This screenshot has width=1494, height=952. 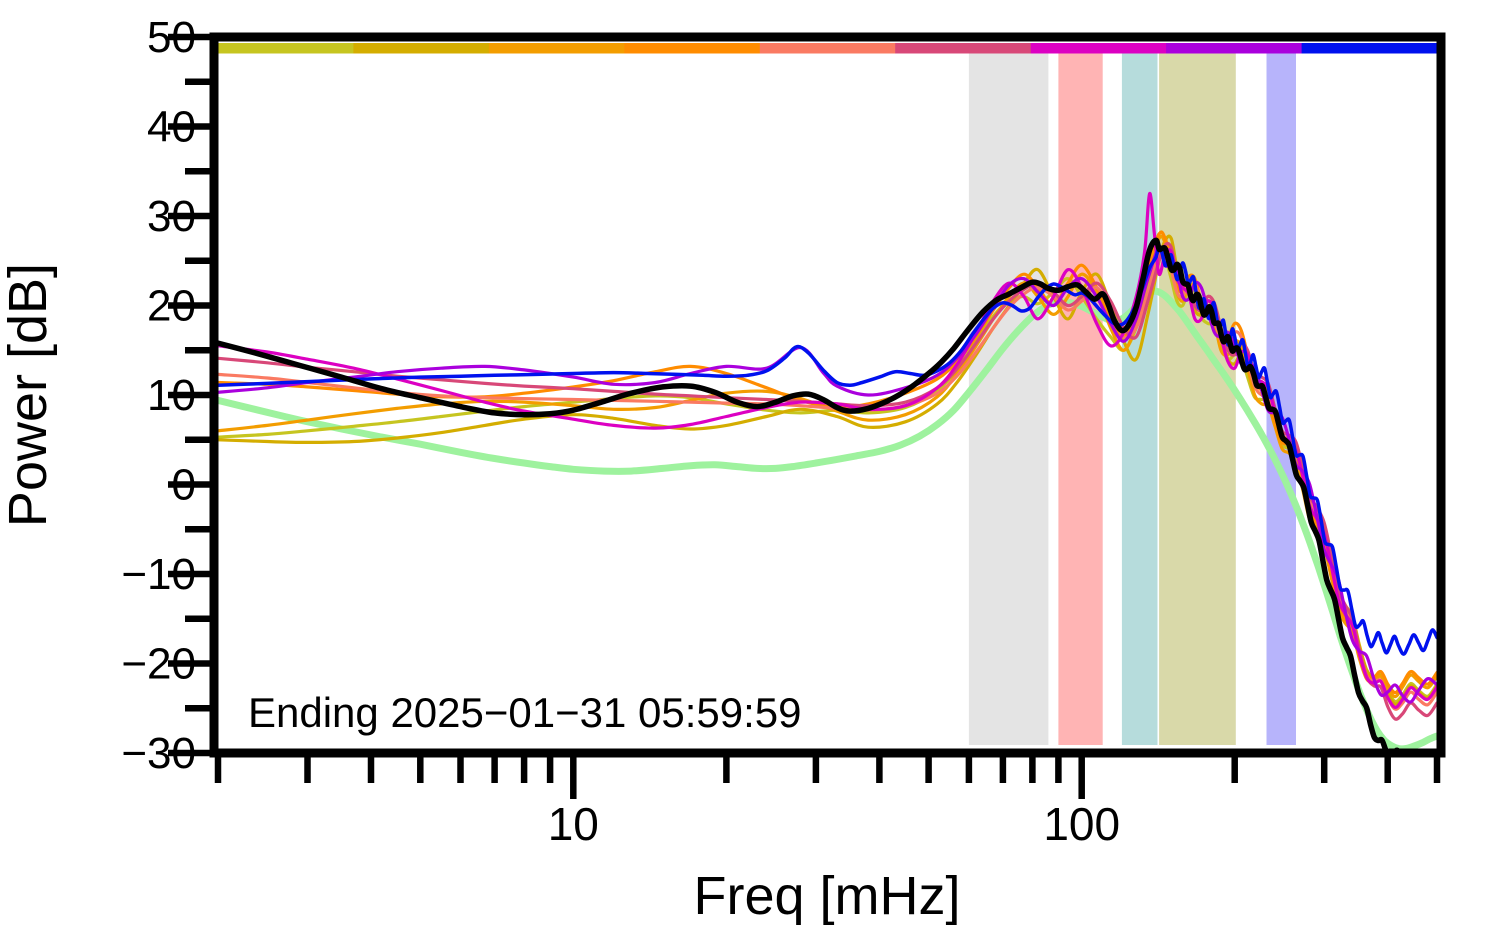 What do you see at coordinates (171, 127) in the screenshot?
I see `y-tick-label-40: 40` at bounding box center [171, 127].